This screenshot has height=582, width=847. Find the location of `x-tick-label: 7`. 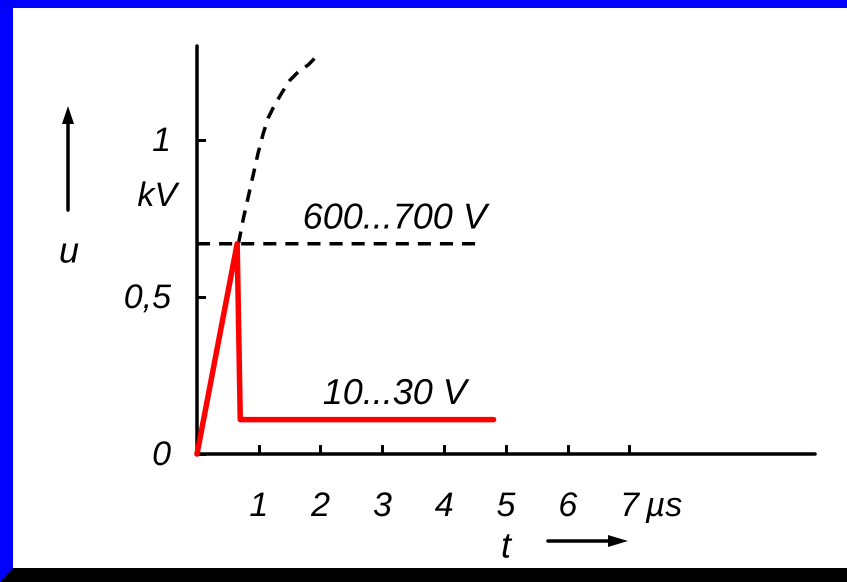

x-tick-label: 7 is located at coordinates (630, 505).